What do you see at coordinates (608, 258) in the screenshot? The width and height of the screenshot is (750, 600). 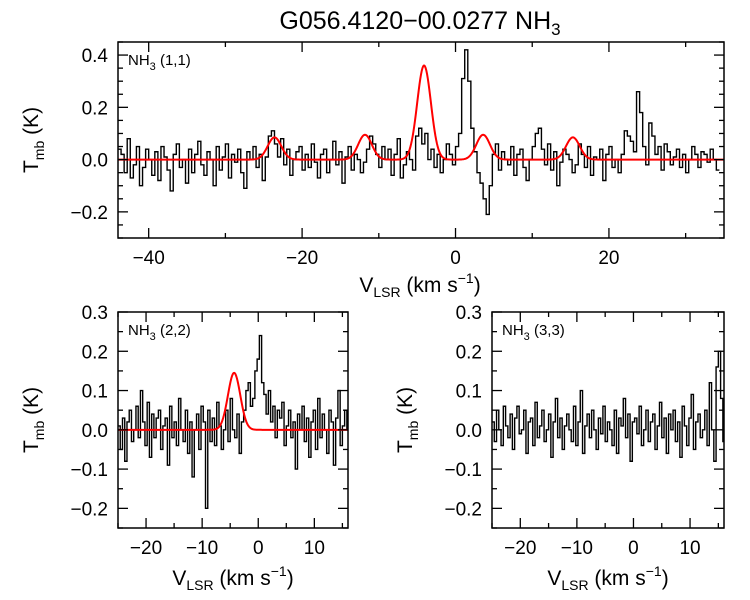 I see `x-tick-label: 20` at bounding box center [608, 258].